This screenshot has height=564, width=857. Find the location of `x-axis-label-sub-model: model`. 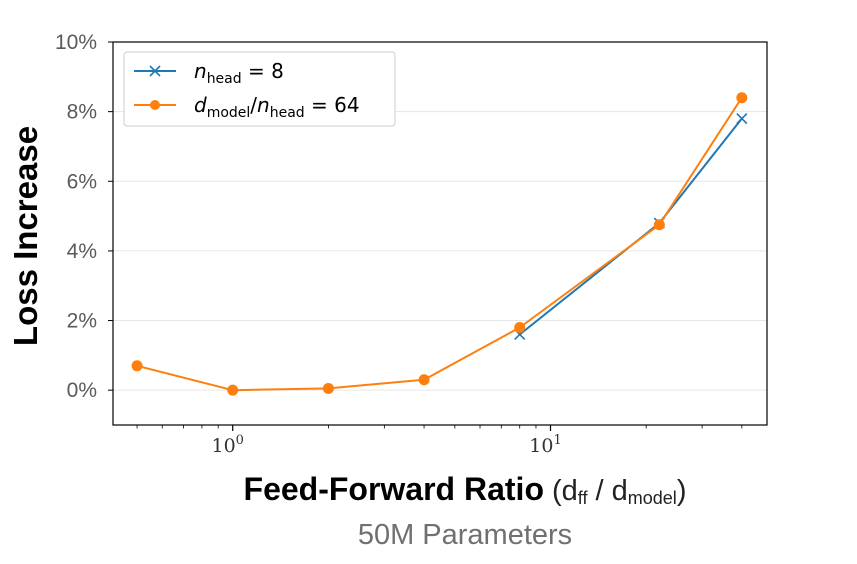

x-axis-label-sub-model: model is located at coordinates (652, 498).